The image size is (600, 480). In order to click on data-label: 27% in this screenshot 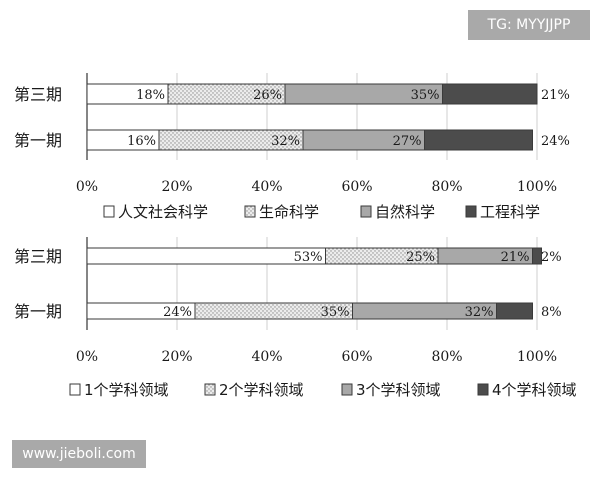, I will do `click(407, 141)`.